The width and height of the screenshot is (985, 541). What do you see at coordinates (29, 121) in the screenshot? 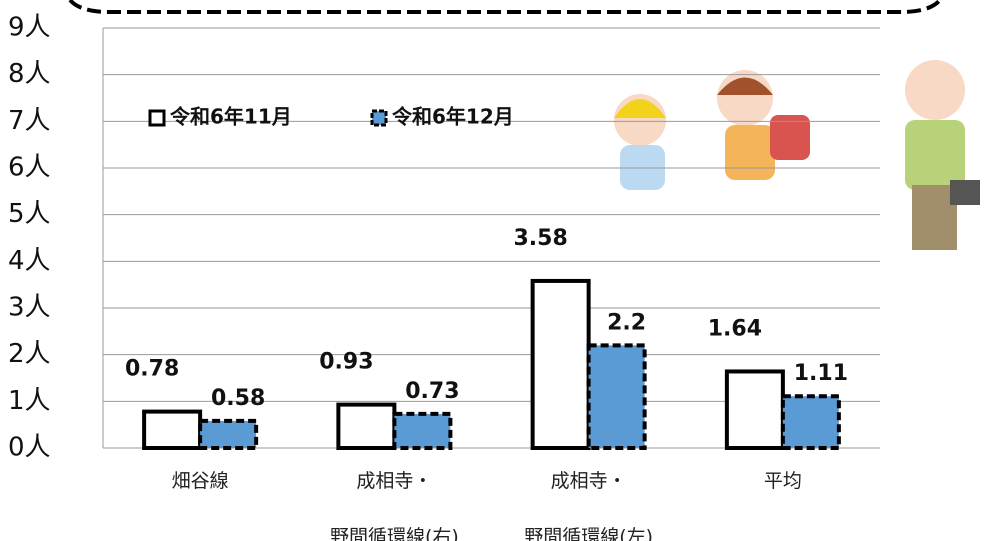
I see `y-tick-label: 7人` at bounding box center [29, 121].